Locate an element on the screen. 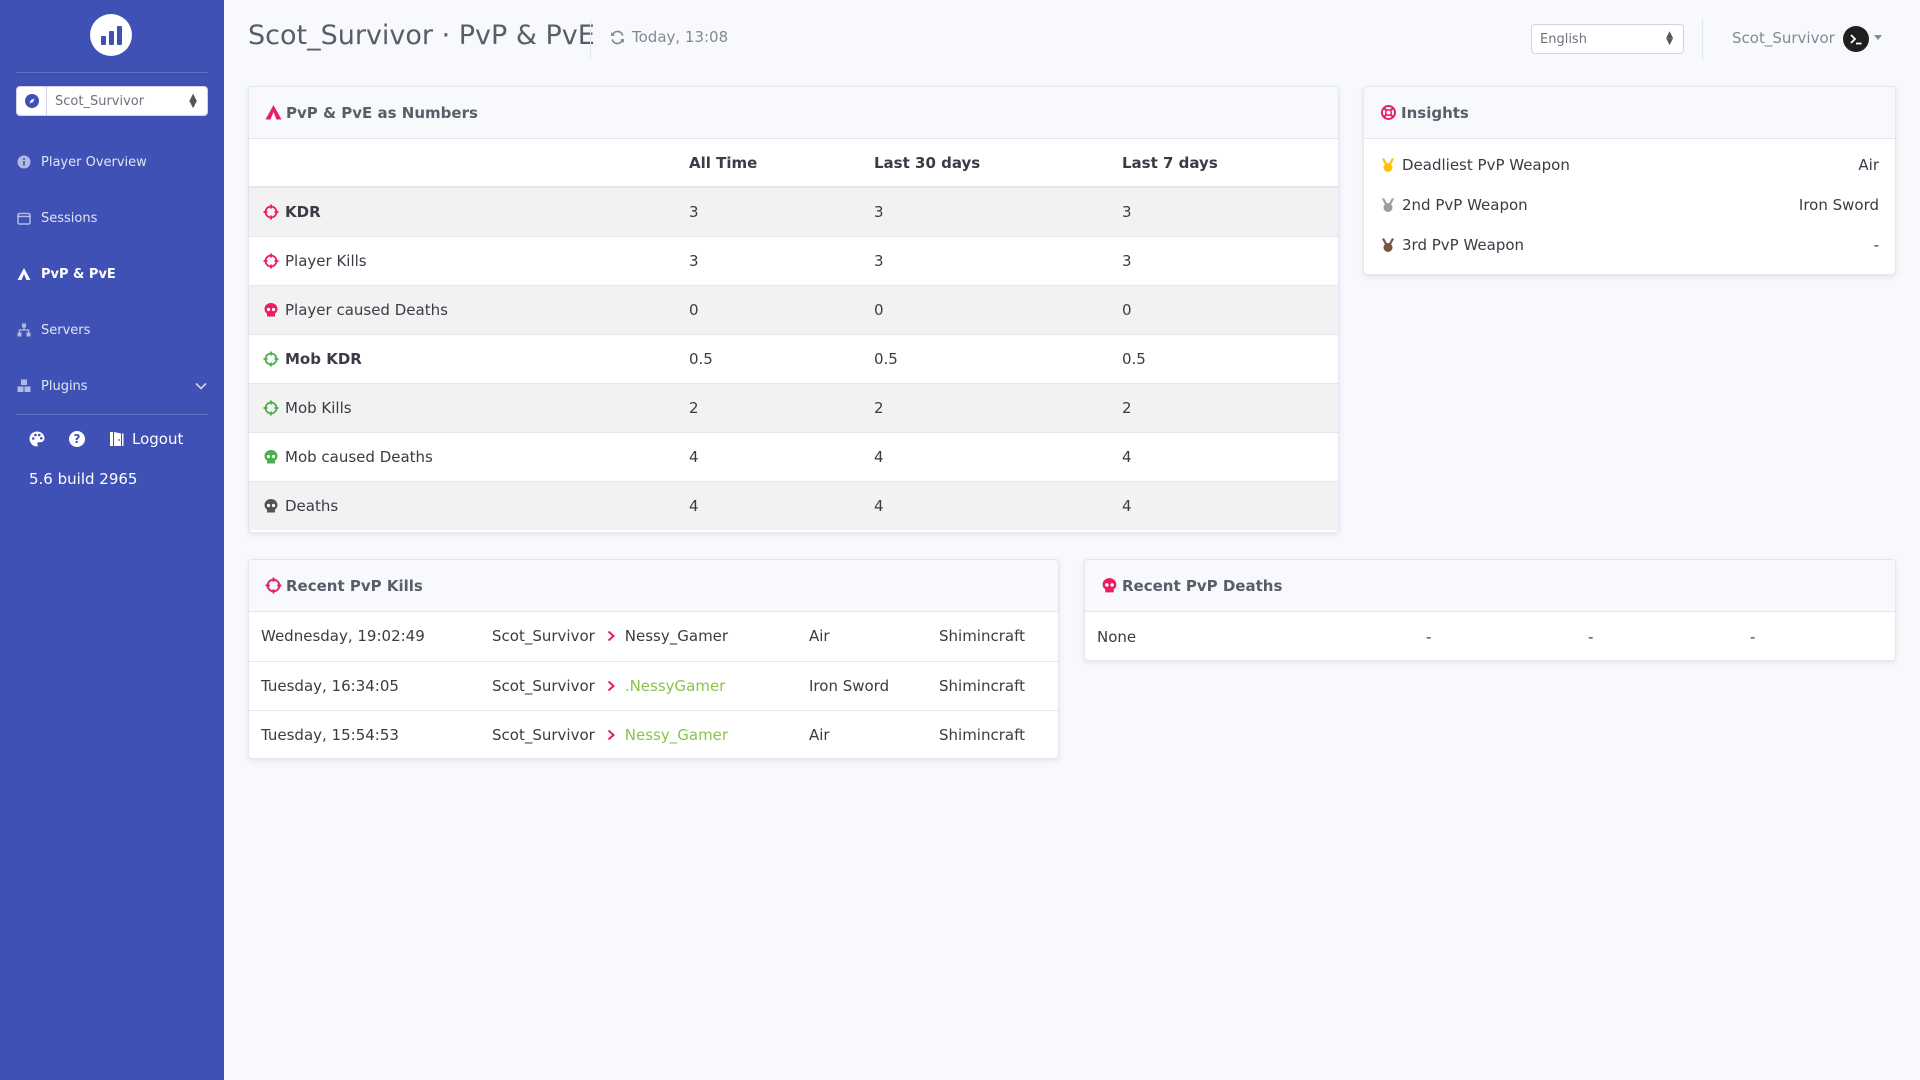 This screenshot has width=1920, height=1080. row-label: KDR is located at coordinates (303, 211).